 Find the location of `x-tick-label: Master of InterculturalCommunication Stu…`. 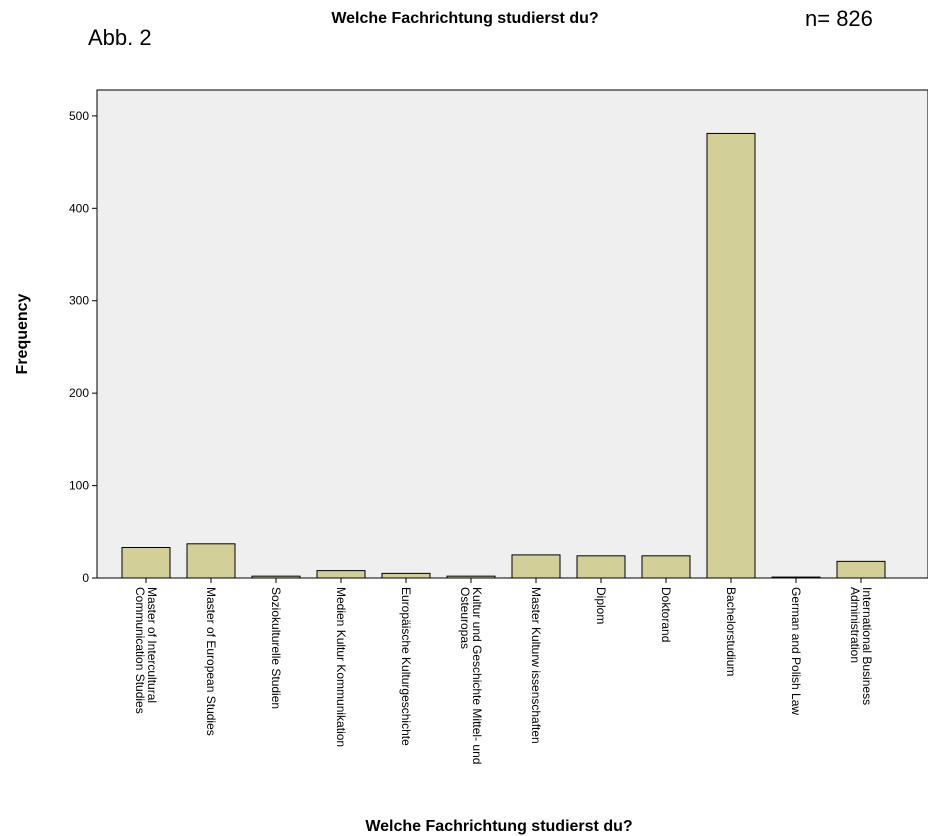

x-tick-label: Master of InterculturalCommunication Stu… is located at coordinates (146, 650).